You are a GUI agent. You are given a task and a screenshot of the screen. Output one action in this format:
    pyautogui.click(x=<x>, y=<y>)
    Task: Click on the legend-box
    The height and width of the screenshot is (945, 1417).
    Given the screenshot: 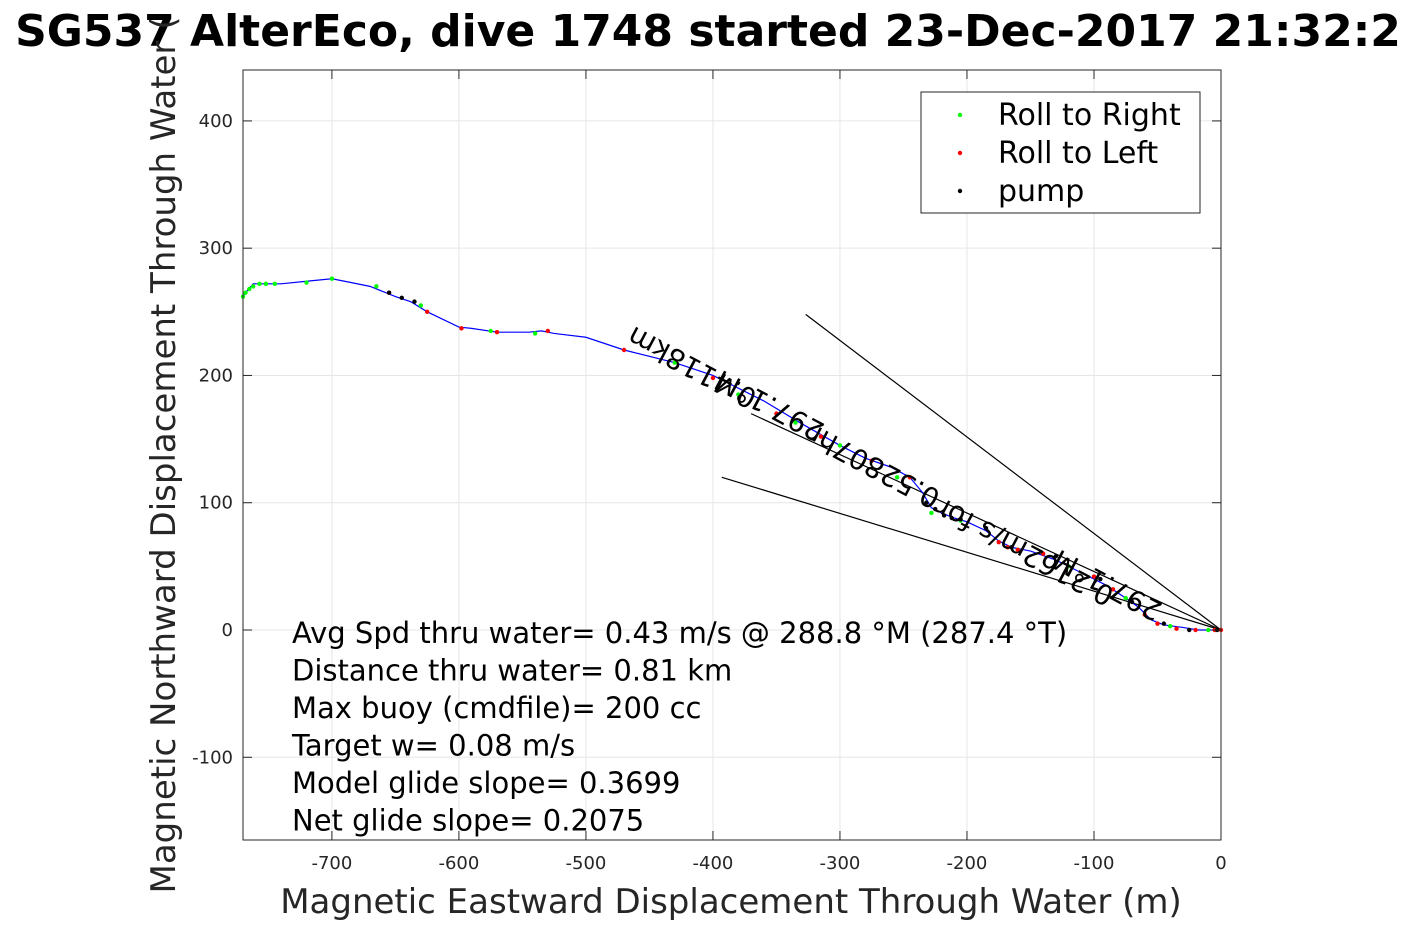 What is the action you would take?
    pyautogui.click(x=1060, y=152)
    